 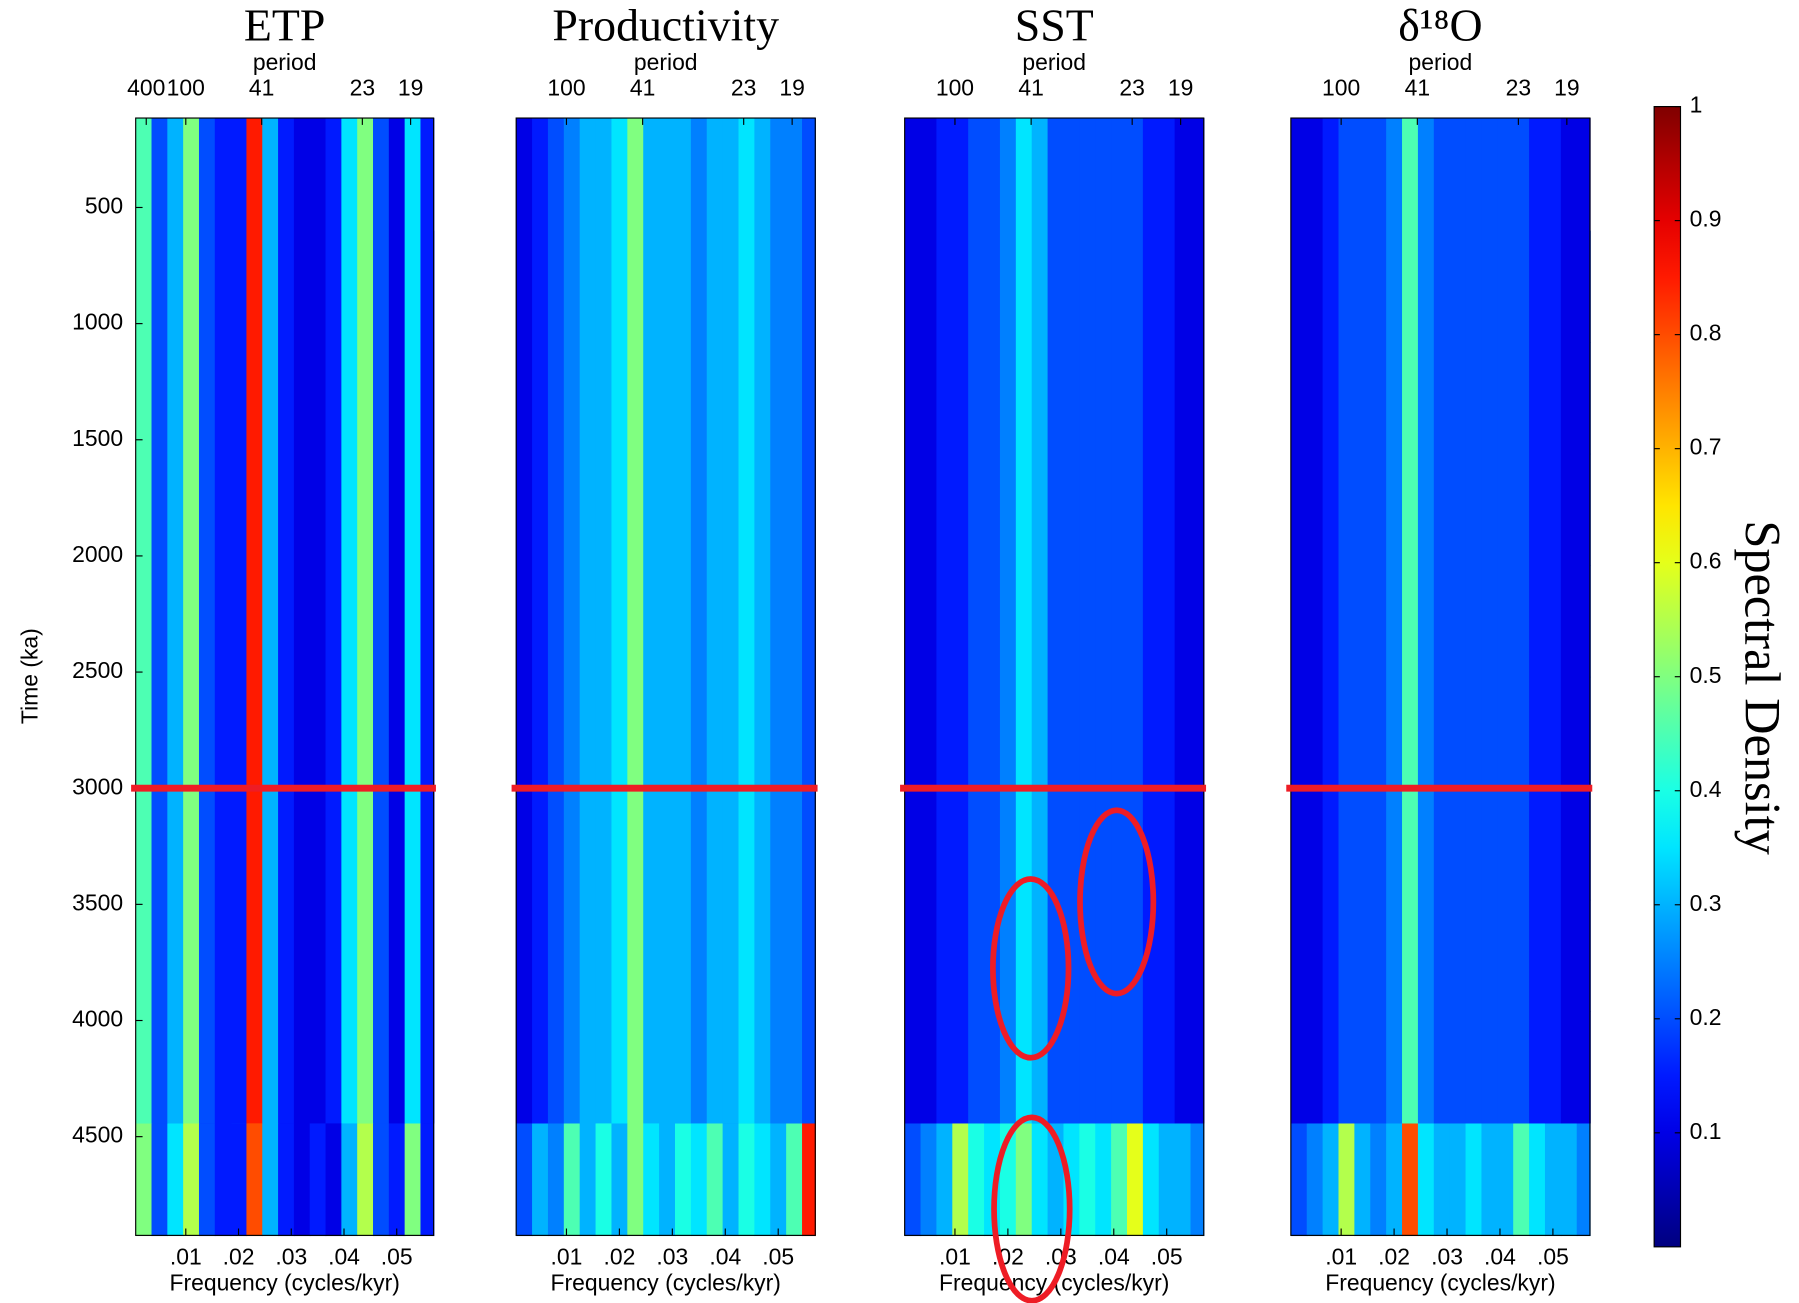 I want to click on y-tick-label: 500, so click(x=104, y=206).